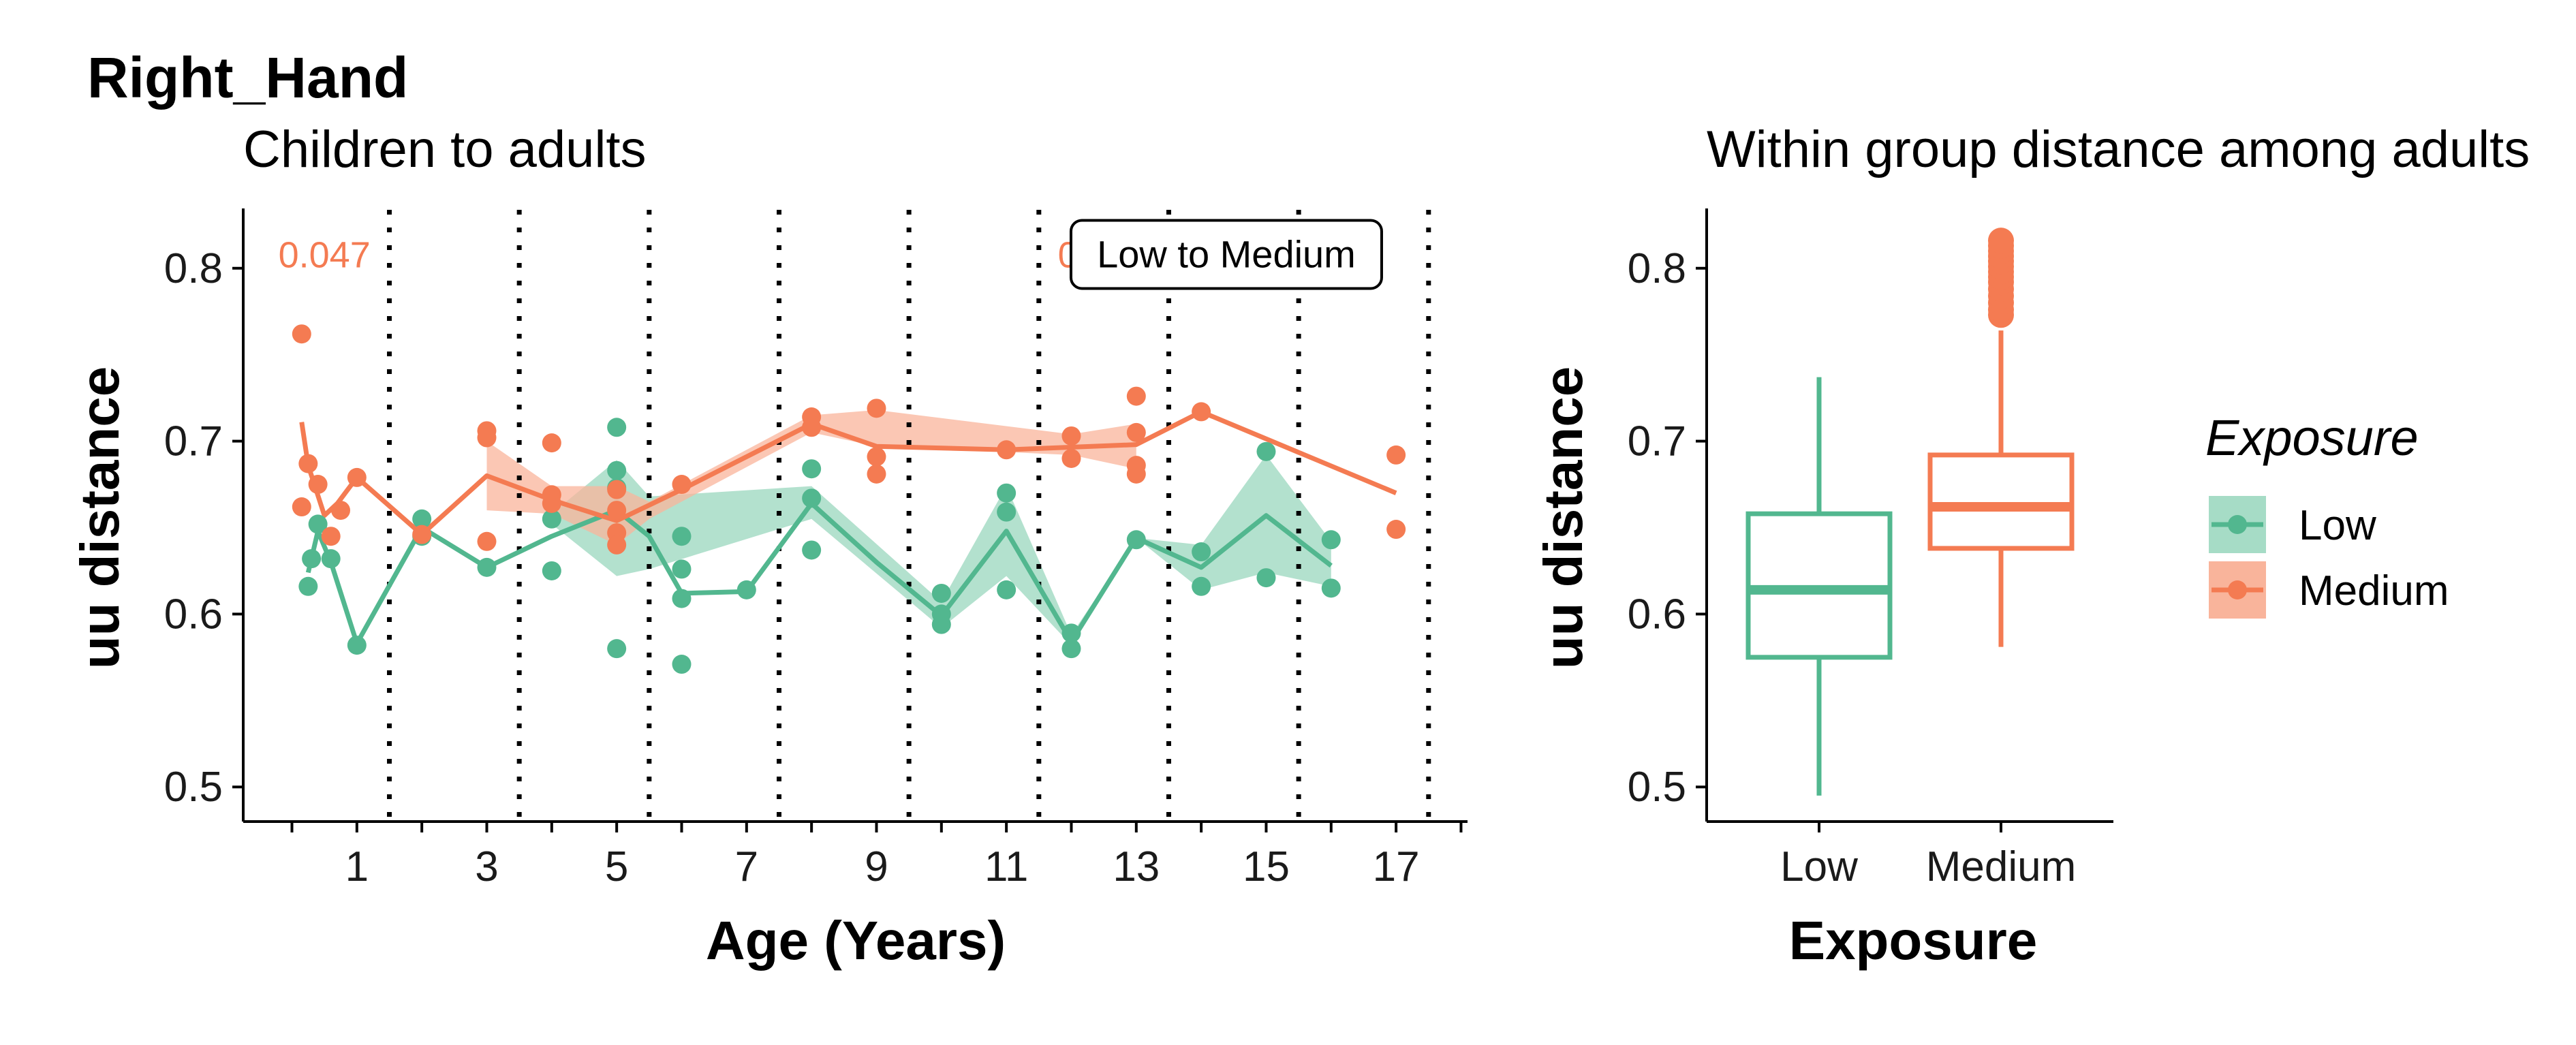 This screenshot has width=2576, height=1045. Describe the element at coordinates (2118, 149) in the screenshot. I see `adult-panel-title: Within group distance among adults` at that location.